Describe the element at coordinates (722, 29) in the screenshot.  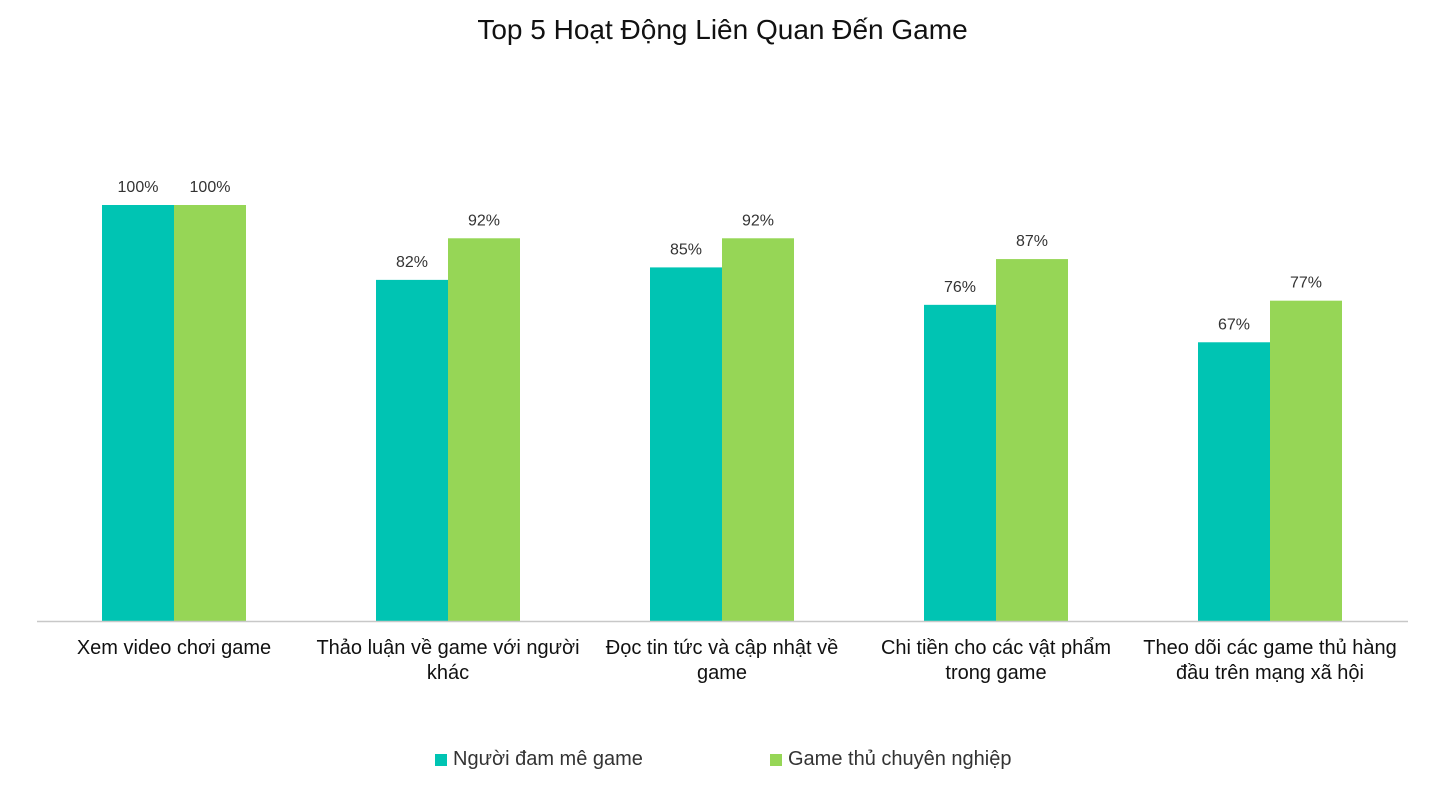
I see `chart-title: Top 5 Hoạt Động Liên Quan Đến Game` at that location.